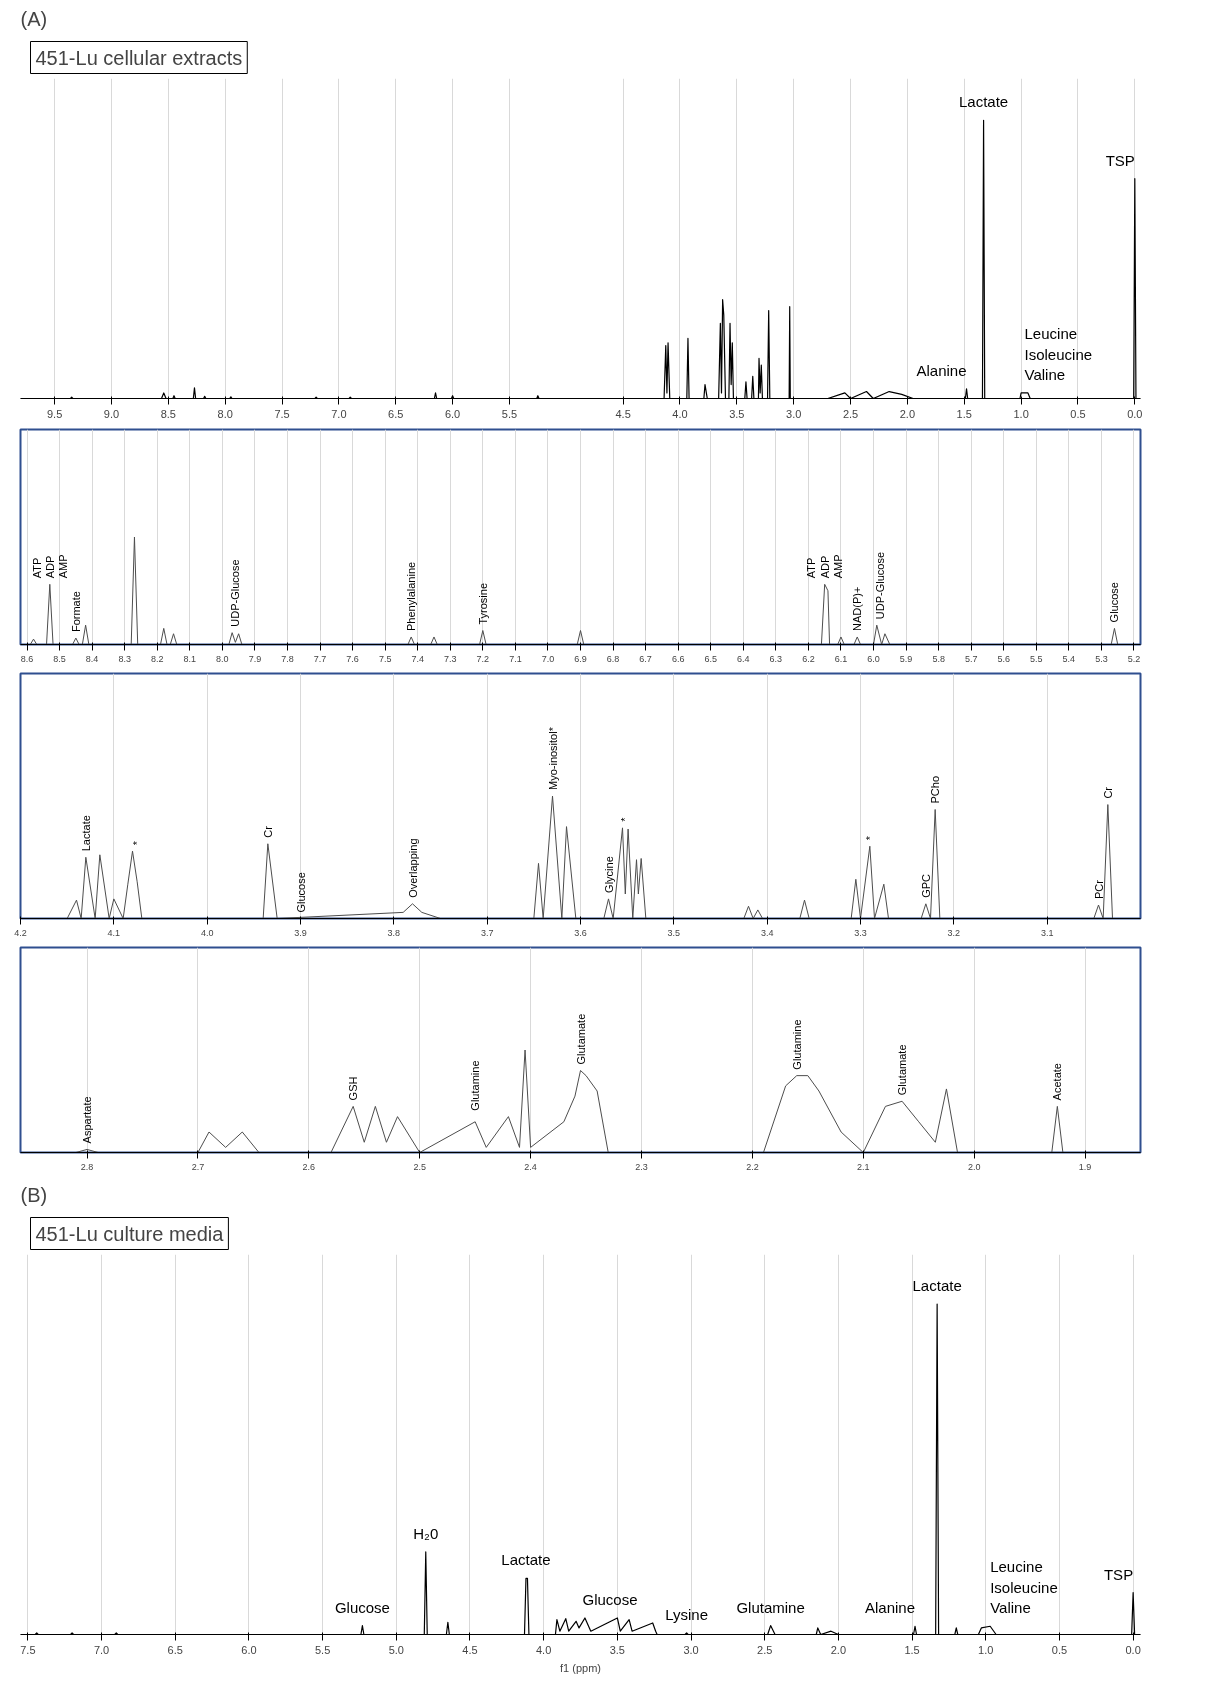 The width and height of the screenshot is (1205, 1693). I want to click on x-tick-label: 4.1, so click(114, 932).